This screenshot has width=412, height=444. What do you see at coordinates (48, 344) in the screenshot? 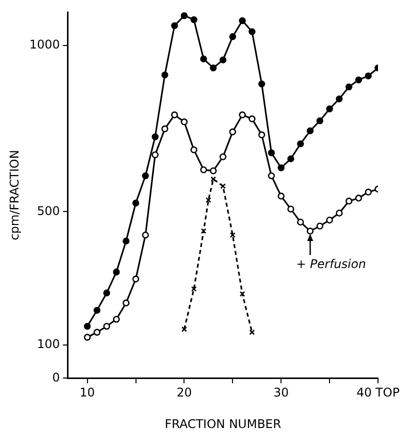
I see `y-tick-label: 100` at bounding box center [48, 344].